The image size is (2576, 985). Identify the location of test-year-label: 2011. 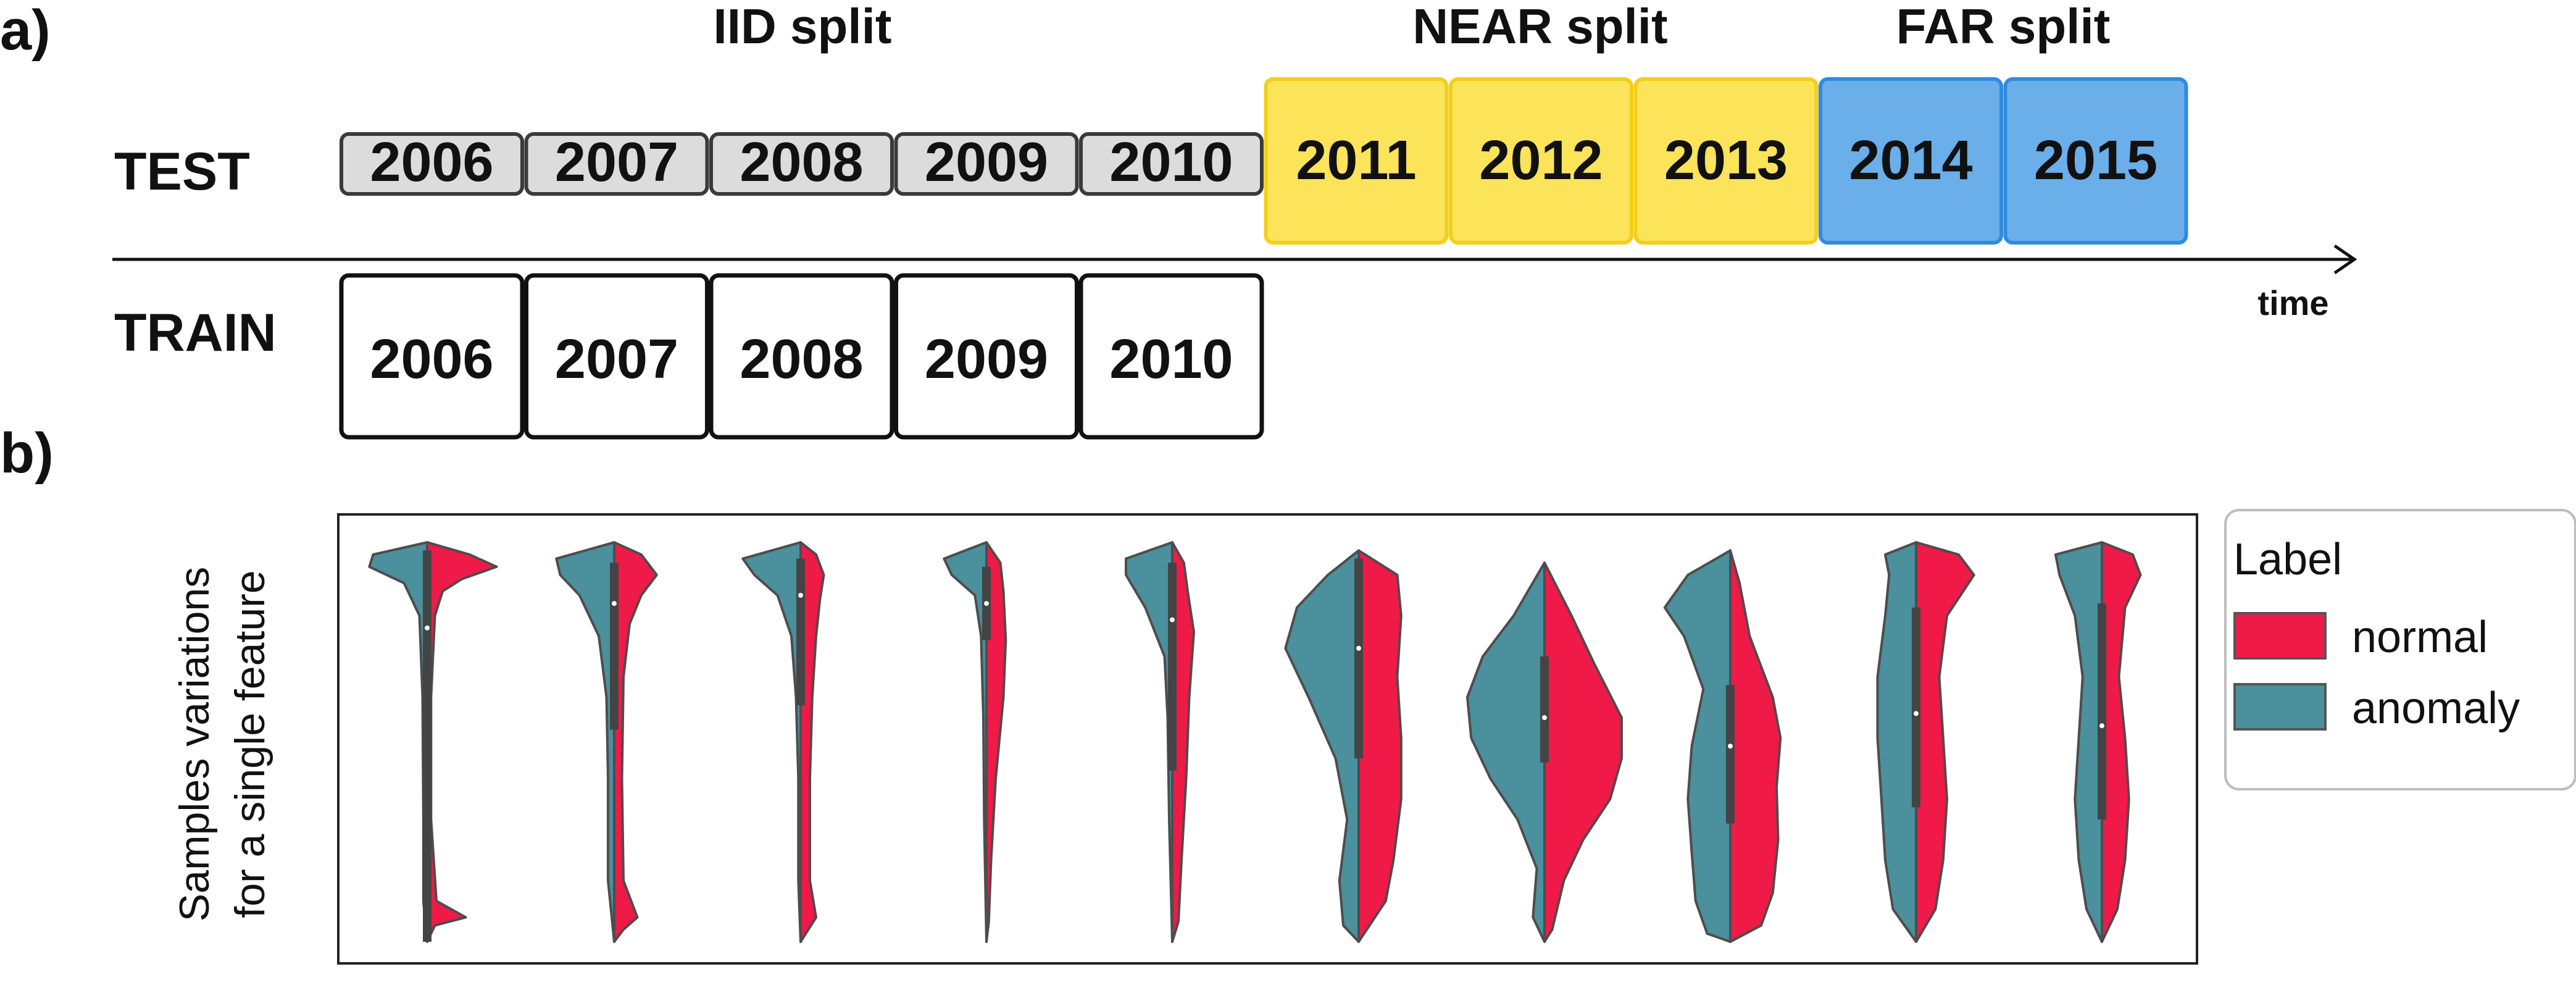
(1356, 161).